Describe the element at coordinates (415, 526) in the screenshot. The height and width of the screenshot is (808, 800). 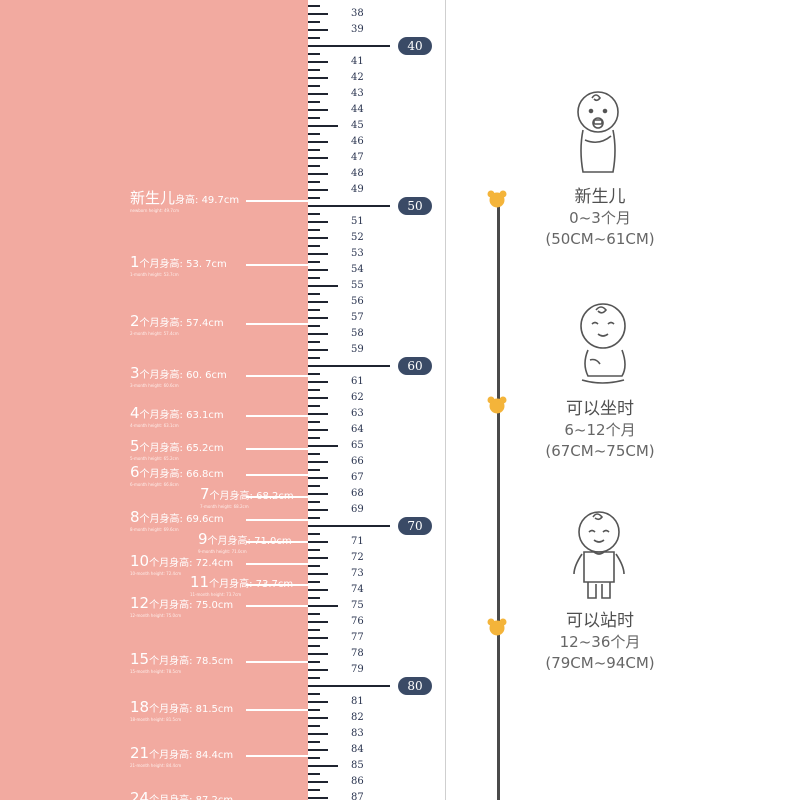
I see `major-tick-label: 70` at that location.